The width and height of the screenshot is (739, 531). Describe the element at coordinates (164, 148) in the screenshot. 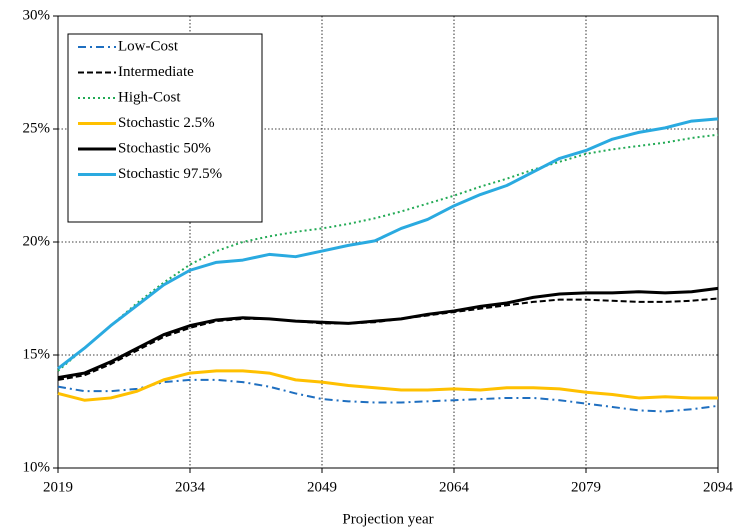

I see `legend-label: Stochastic 50%` at that location.